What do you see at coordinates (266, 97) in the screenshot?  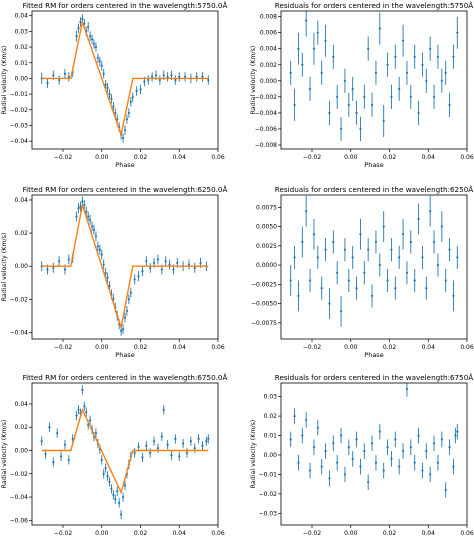 I see `y-tick-label: −0.002` at bounding box center [266, 97].